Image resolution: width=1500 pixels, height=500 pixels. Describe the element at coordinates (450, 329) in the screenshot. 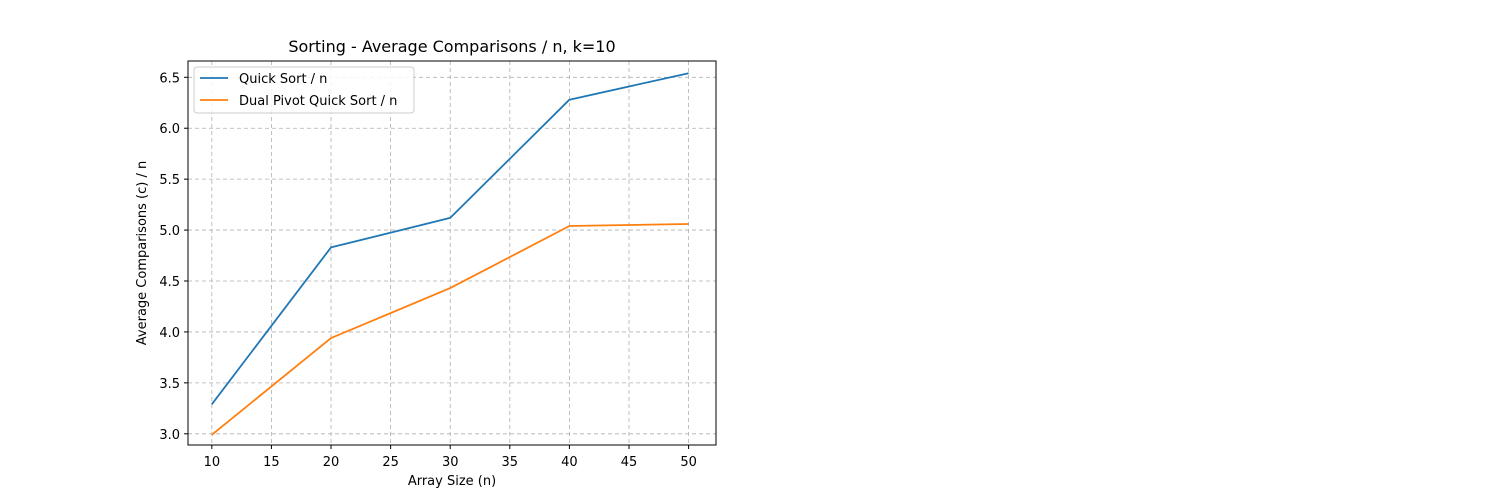

I see `series-line-dual-pivot-quick-sort` at that location.